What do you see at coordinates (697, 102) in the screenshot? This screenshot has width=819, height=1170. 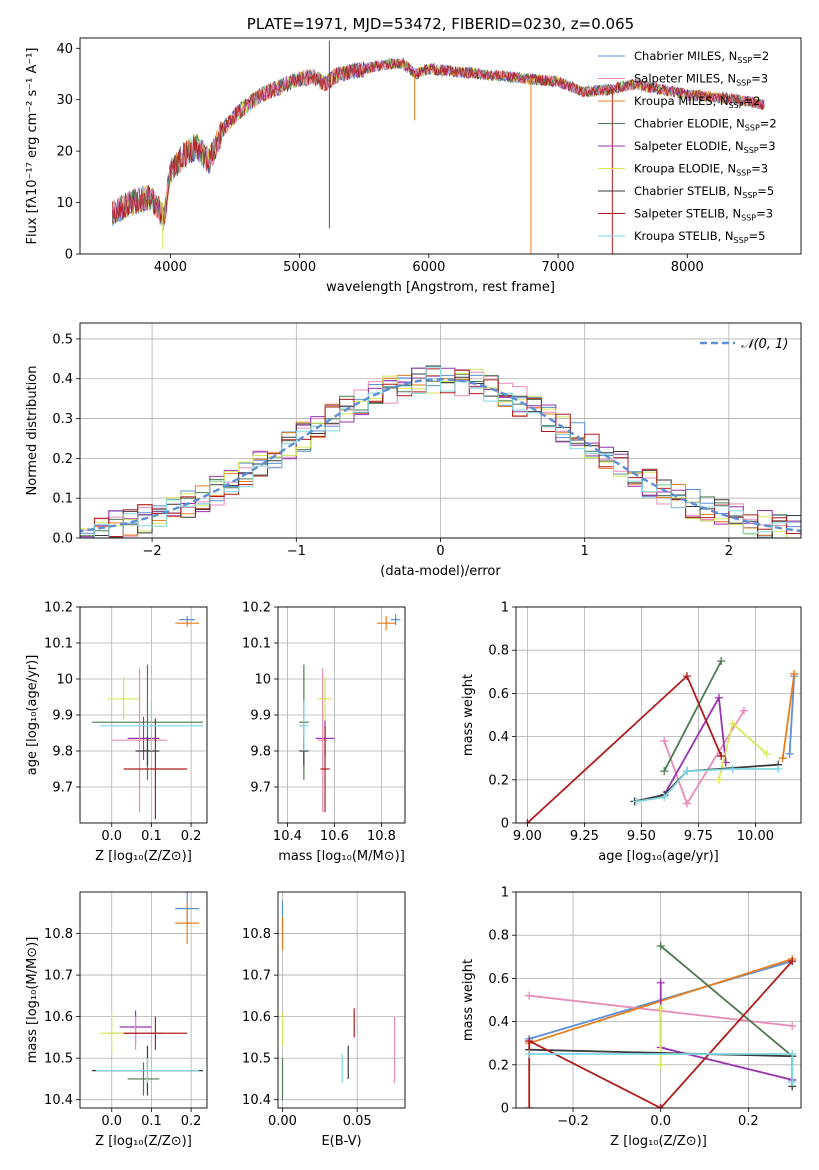 I see `legend-entry: Kroupa MILES, NSSP=2` at bounding box center [697, 102].